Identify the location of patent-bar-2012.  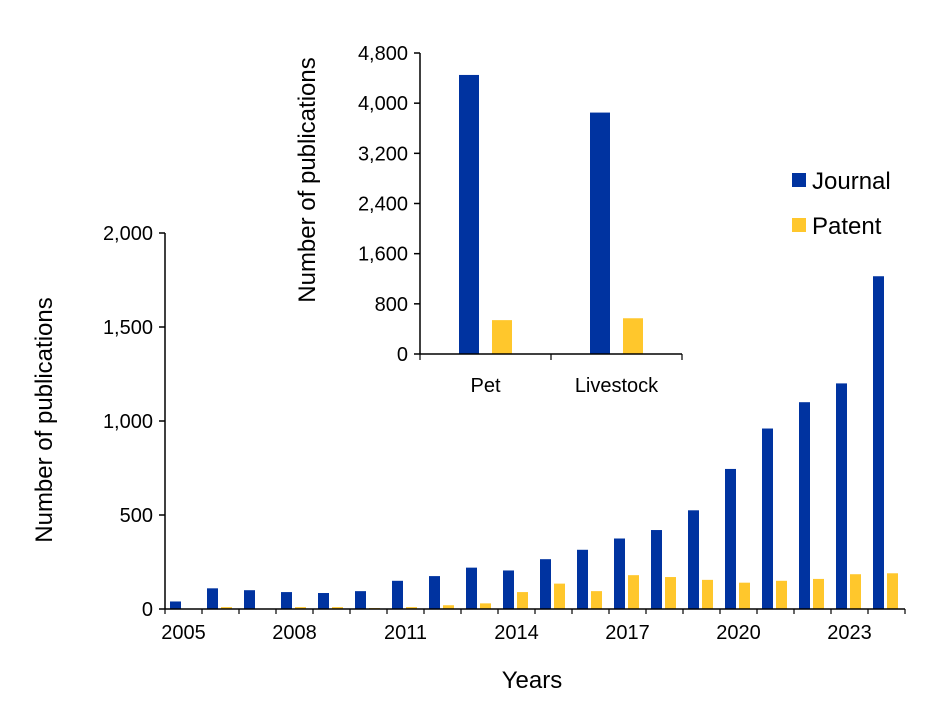
(448, 607).